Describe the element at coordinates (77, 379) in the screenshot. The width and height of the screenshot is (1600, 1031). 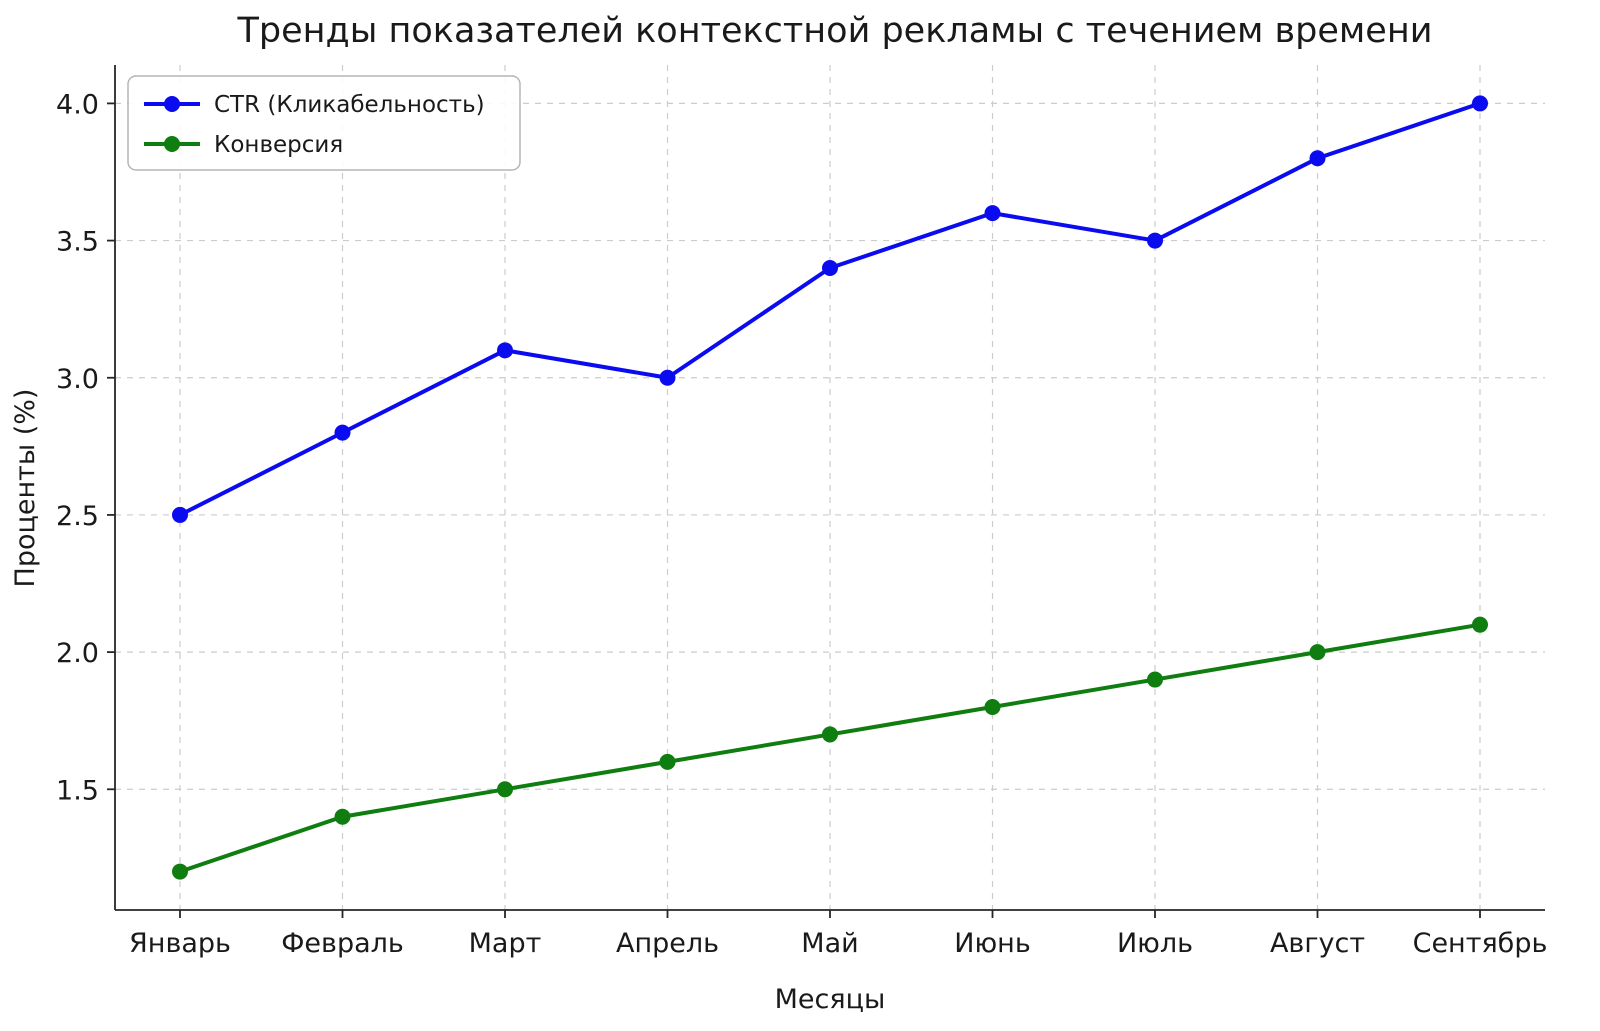
I see `y-tick-label: 3.0` at that location.